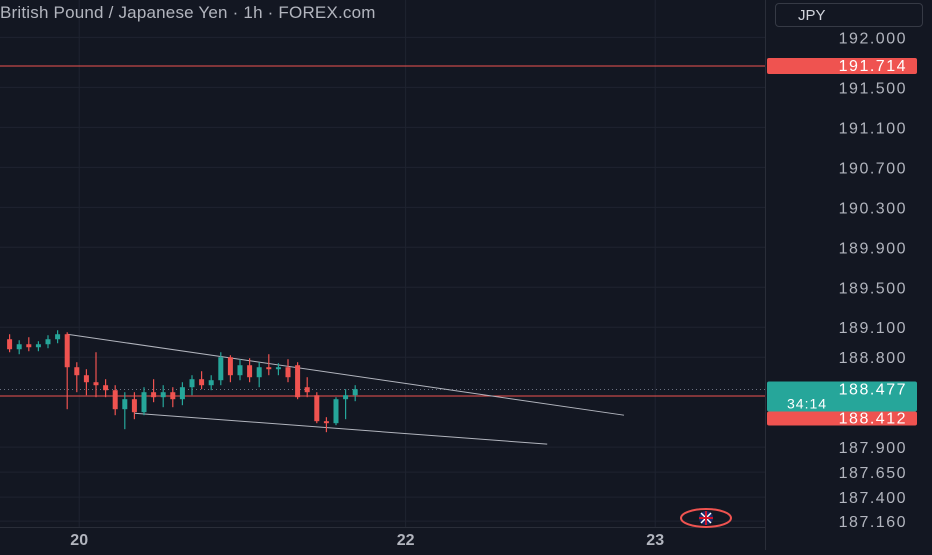  What do you see at coordinates (873, 128) in the screenshot?
I see `y-tick-label: 191.100` at bounding box center [873, 128].